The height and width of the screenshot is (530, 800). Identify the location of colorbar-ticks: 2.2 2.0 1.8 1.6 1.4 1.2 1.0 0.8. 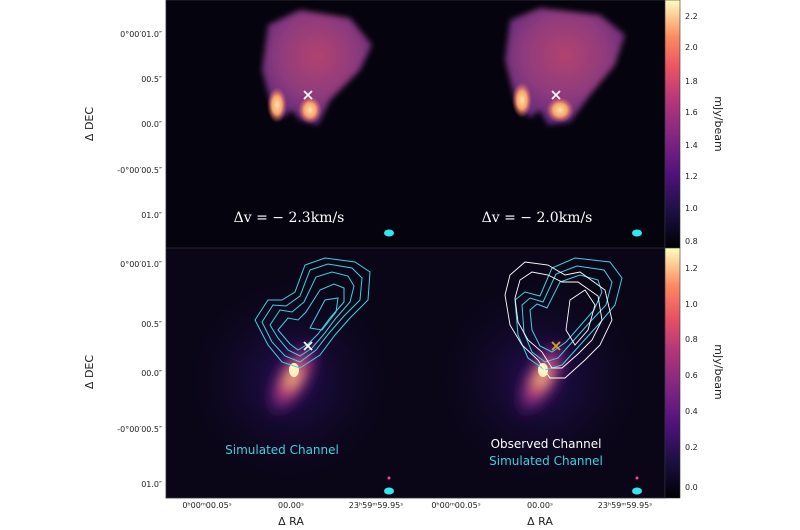
(691, 129).